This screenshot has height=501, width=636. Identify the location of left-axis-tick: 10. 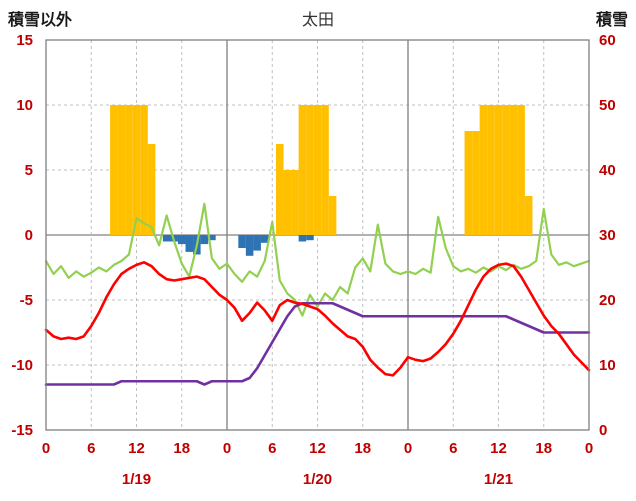
(24, 105).